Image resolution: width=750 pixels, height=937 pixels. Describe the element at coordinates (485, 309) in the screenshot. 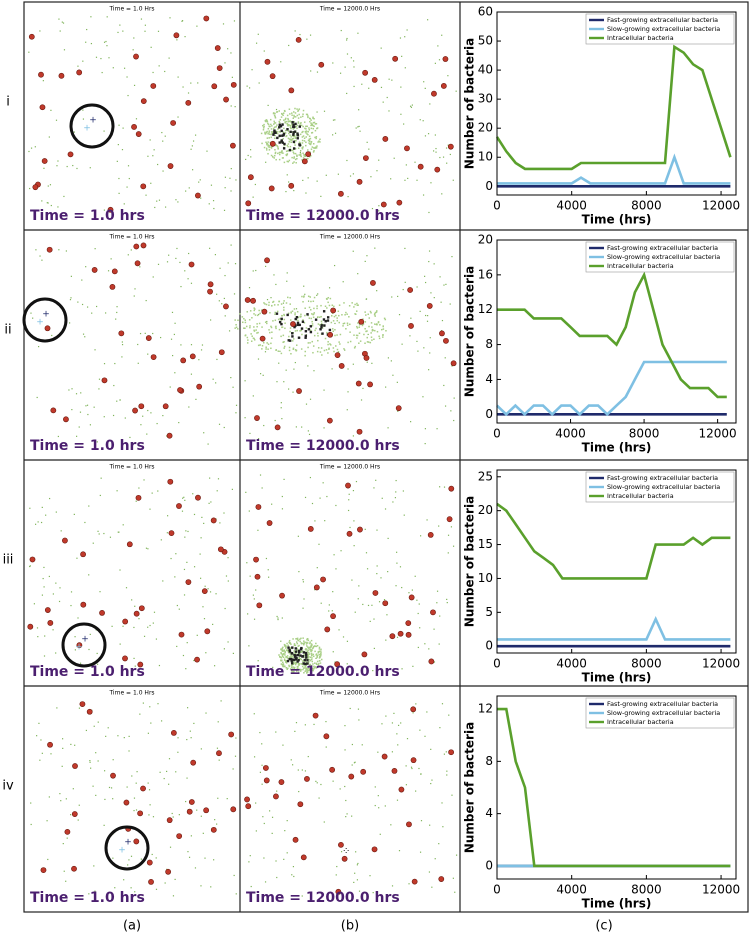

I see `y-tick-label: 12` at that location.